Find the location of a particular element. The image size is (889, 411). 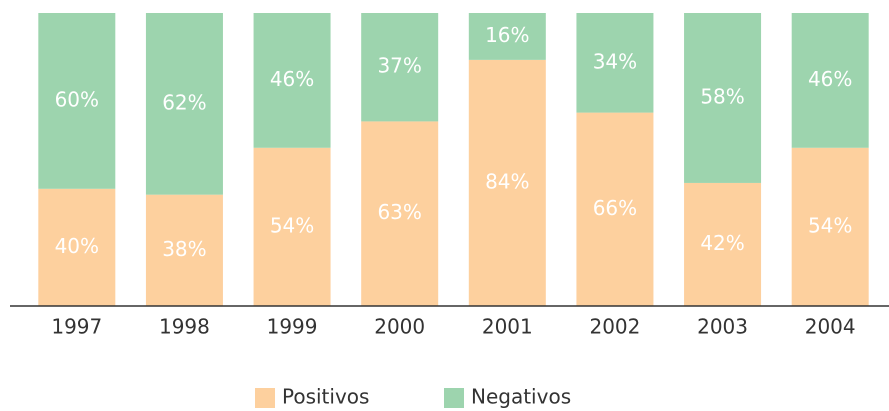

data-label: 42% is located at coordinates (722, 243).